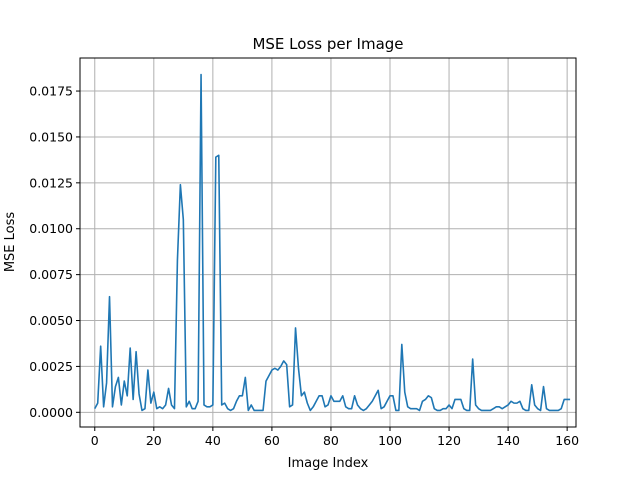  Describe the element at coordinates (51, 320) in the screenshot. I see `y-tick-label: 0.0050` at that location.